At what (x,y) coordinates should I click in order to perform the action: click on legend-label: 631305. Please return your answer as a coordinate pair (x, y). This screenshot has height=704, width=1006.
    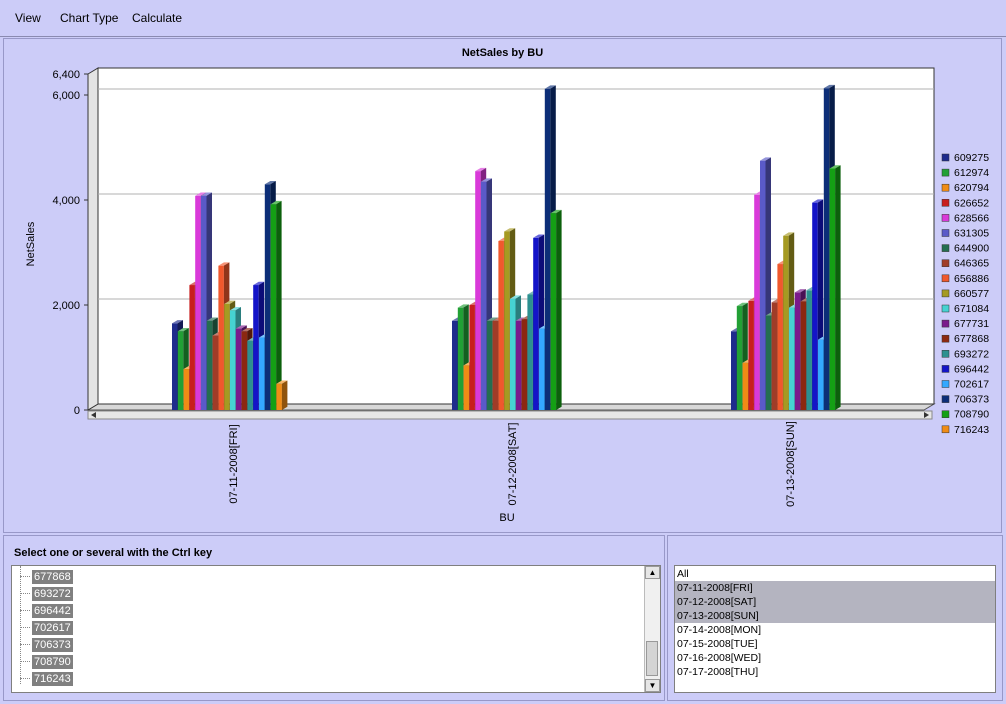
    Looking at the image, I should click on (971, 234).